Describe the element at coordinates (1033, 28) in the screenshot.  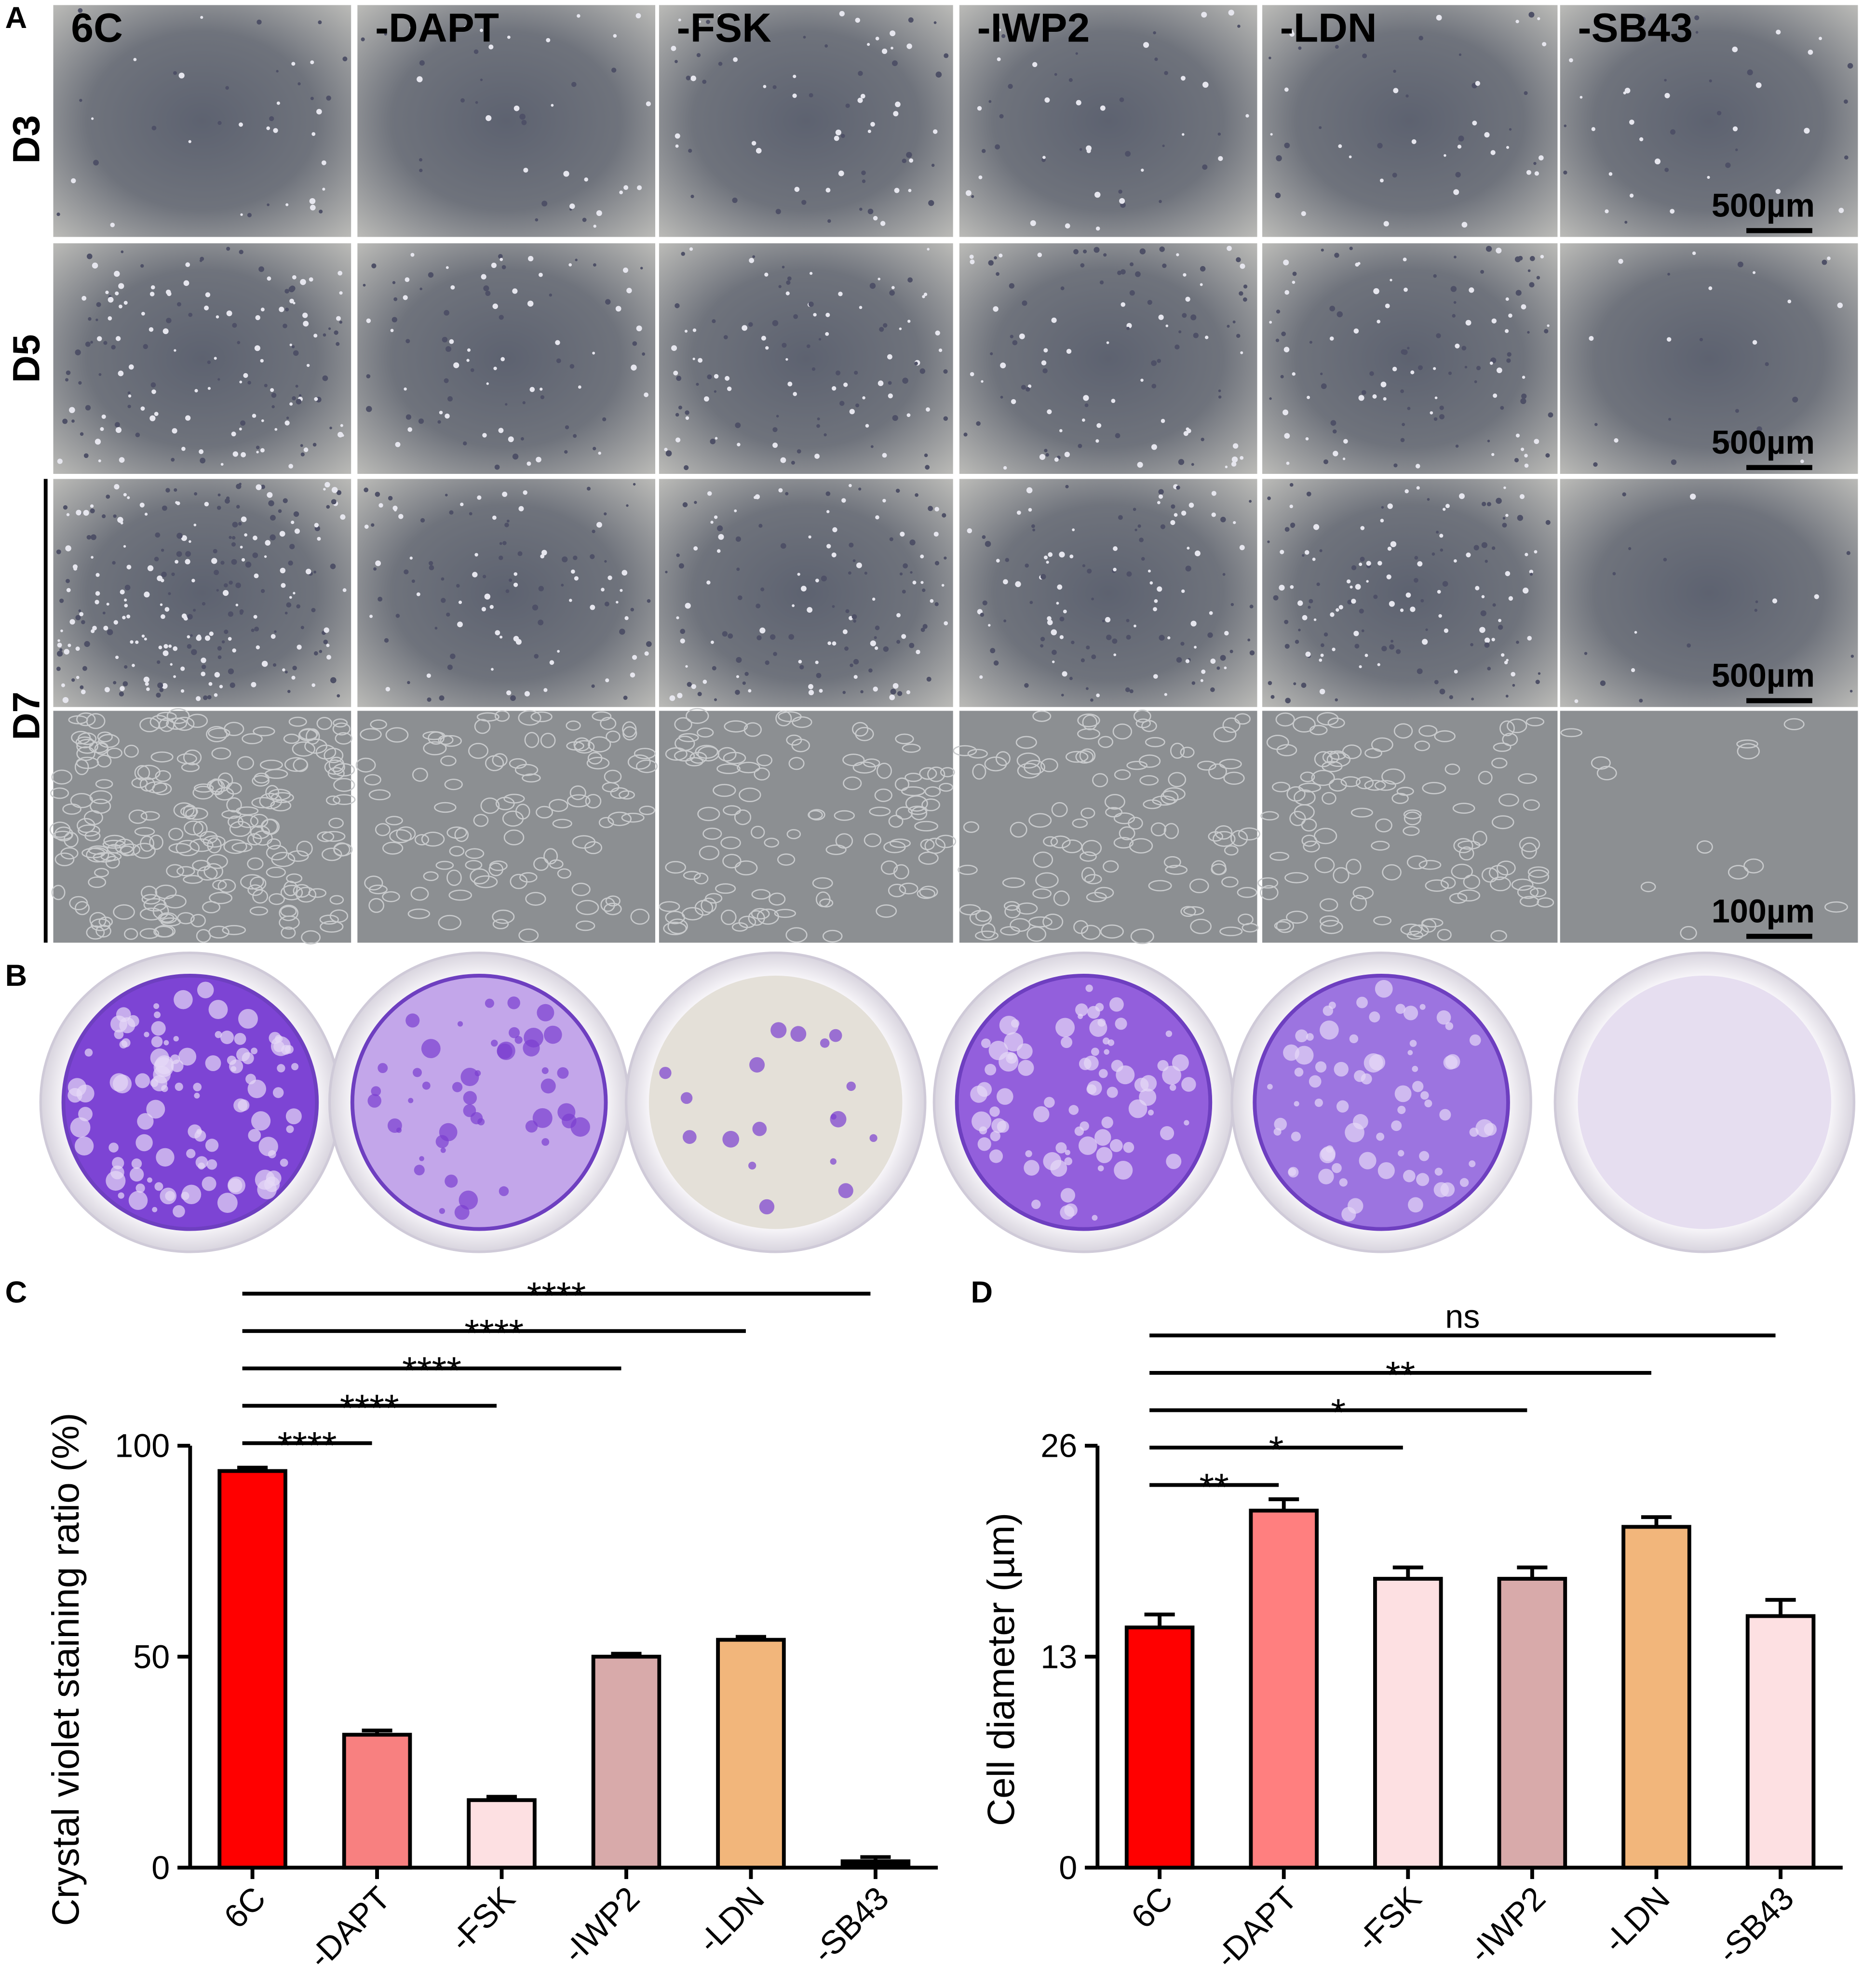
I see `column-label: -IWP2` at that location.